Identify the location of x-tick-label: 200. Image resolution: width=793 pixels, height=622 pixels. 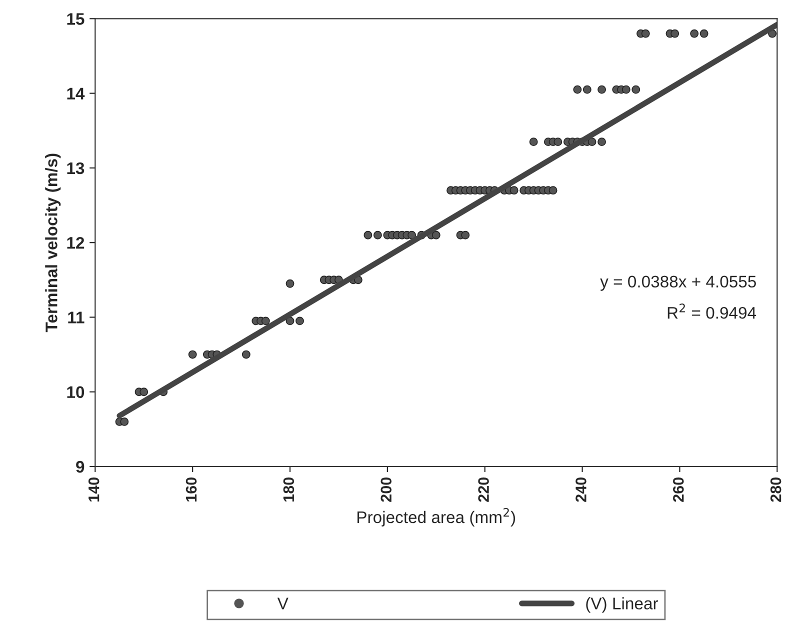
(386, 490).